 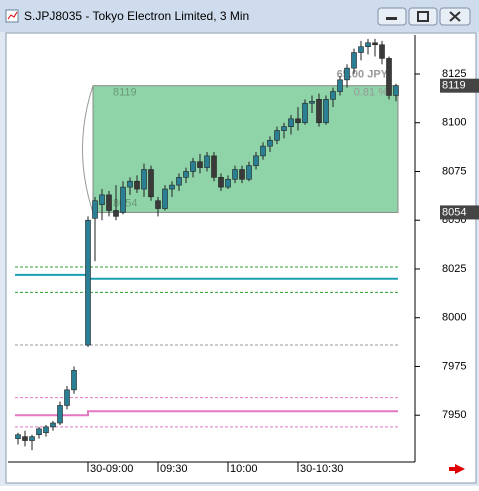 What do you see at coordinates (454, 269) in the screenshot?
I see `y-tick-label: 8025` at bounding box center [454, 269].